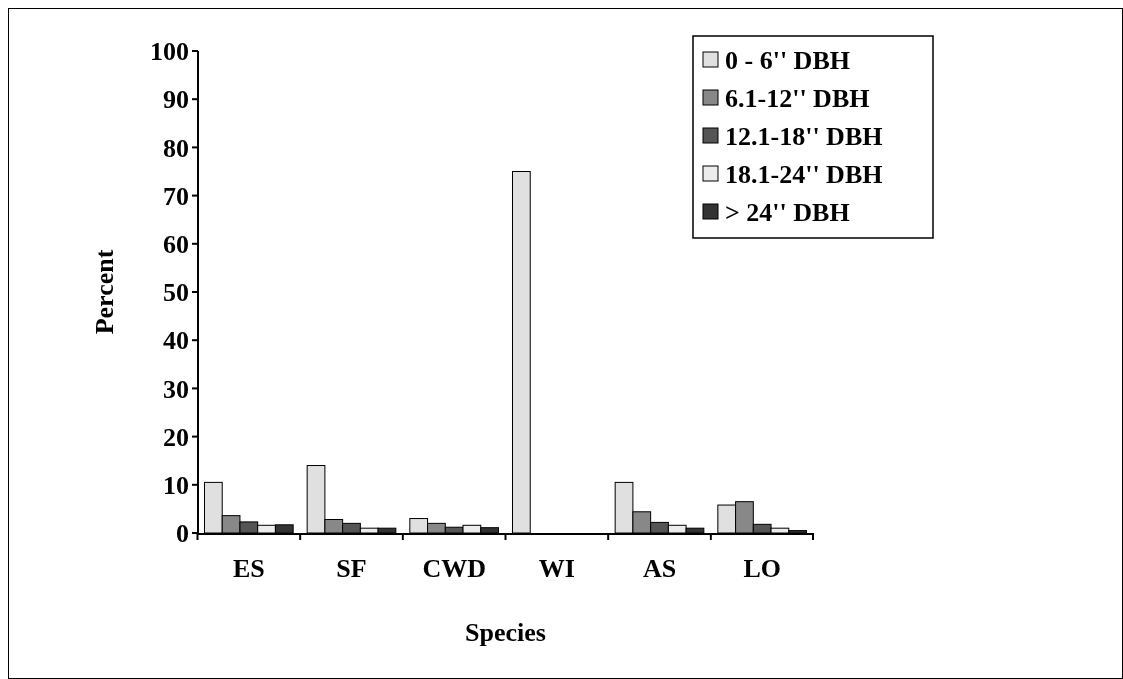 This screenshot has height=679, width=1123. Describe the element at coordinates (797, 99) in the screenshot. I see `legend-label: 6.1-12'' DBH` at that location.